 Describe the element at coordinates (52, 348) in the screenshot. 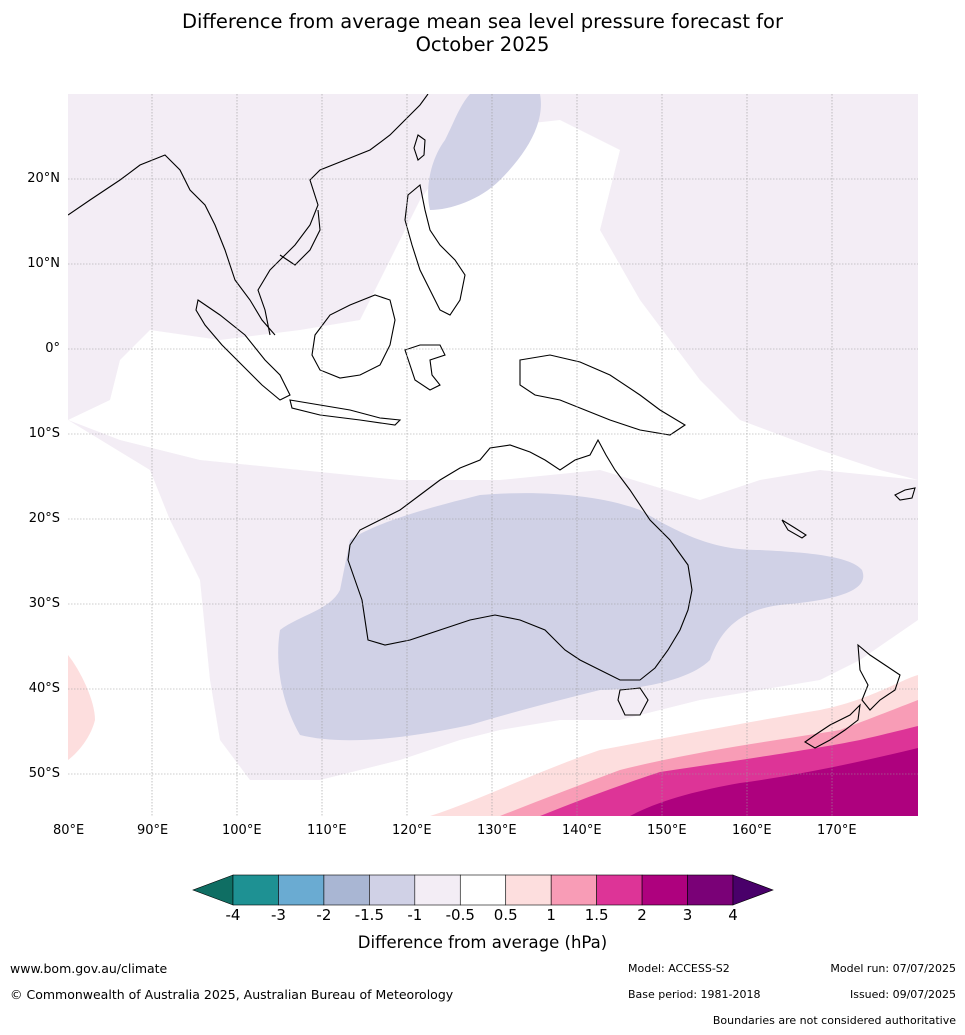

I see `lat-label: 0°` at that location.